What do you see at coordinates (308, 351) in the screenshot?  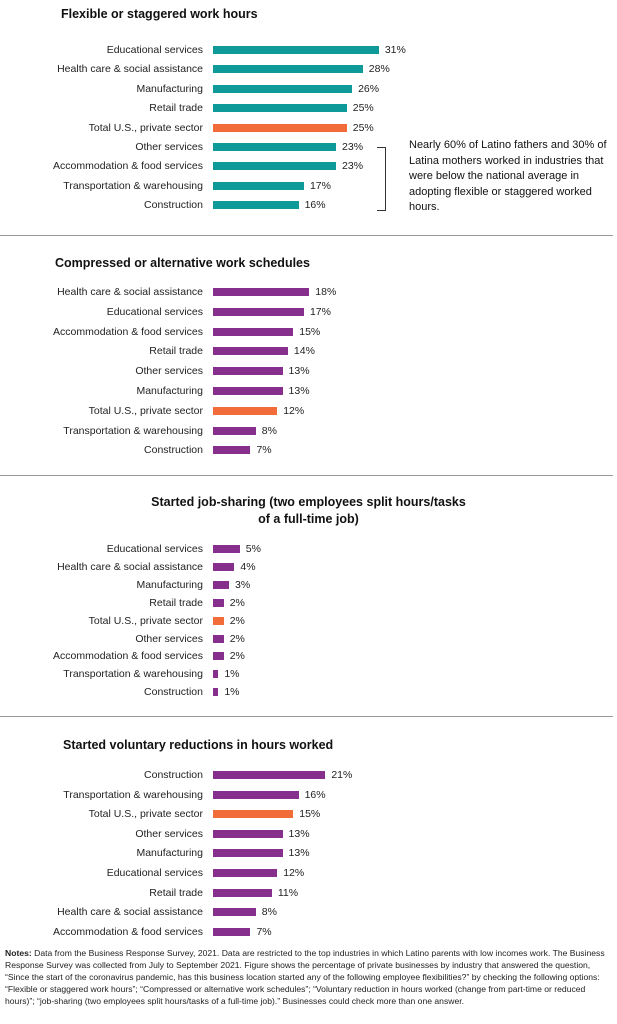 I see `bar-row: Retail trade 14%` at bounding box center [308, 351].